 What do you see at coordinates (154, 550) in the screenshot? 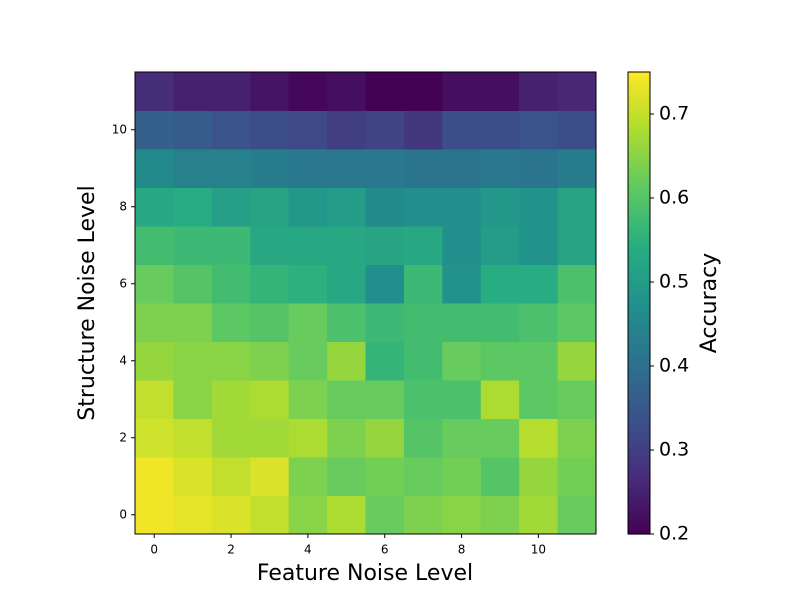
I see `x-tick-label: 0` at bounding box center [154, 550].